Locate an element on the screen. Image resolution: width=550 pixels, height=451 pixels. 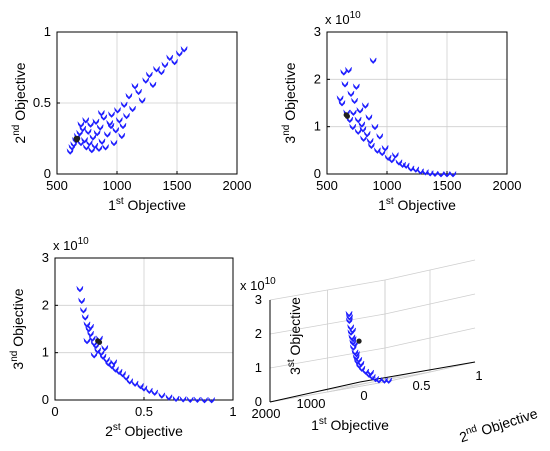
z-tick-label: 1 is located at coordinates (258, 367).